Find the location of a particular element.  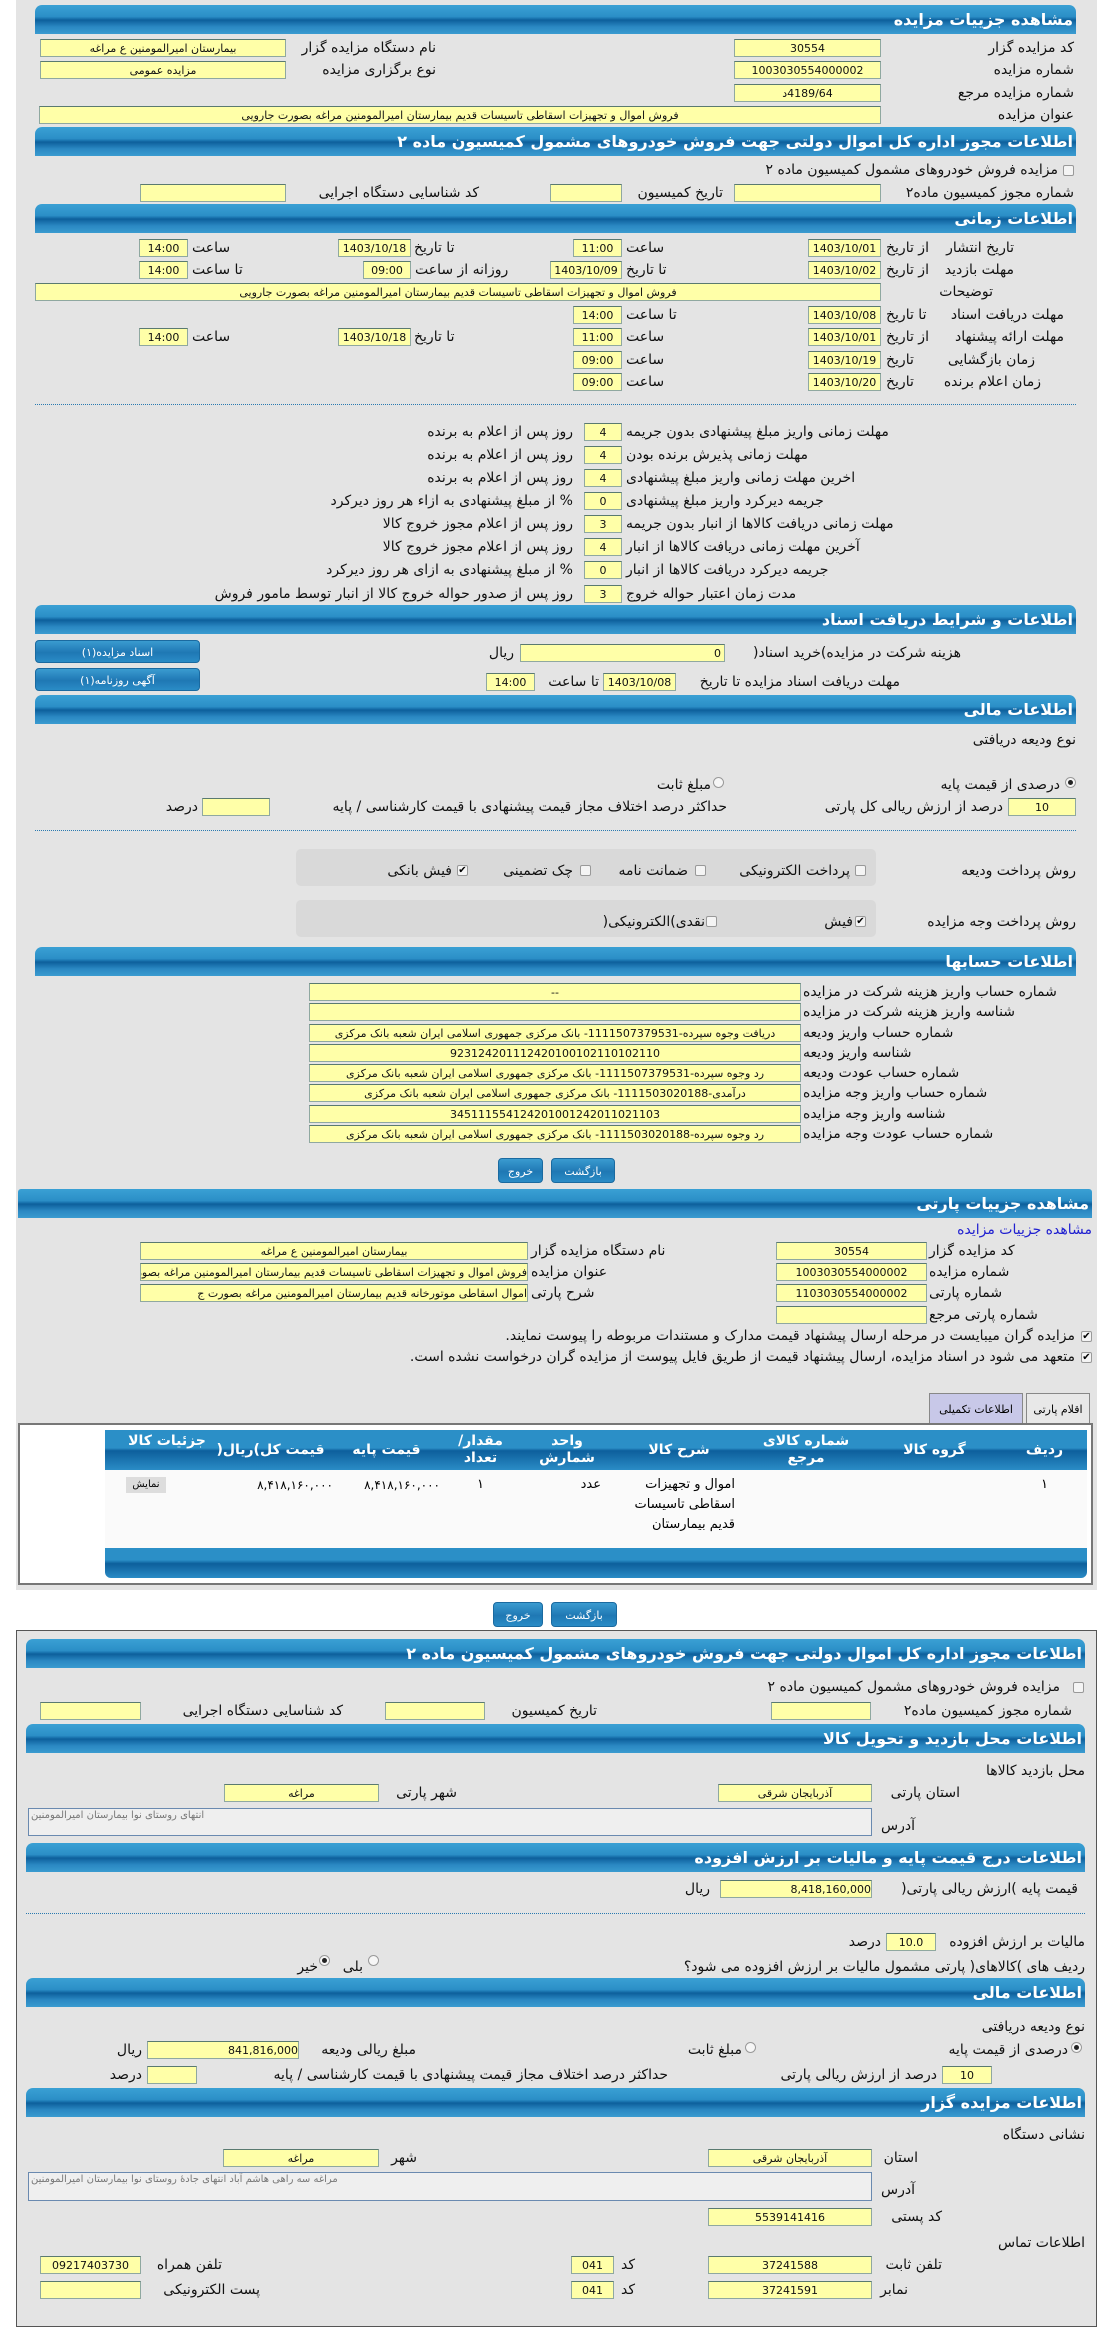

vat-yes-radio is located at coordinates (373, 1960).